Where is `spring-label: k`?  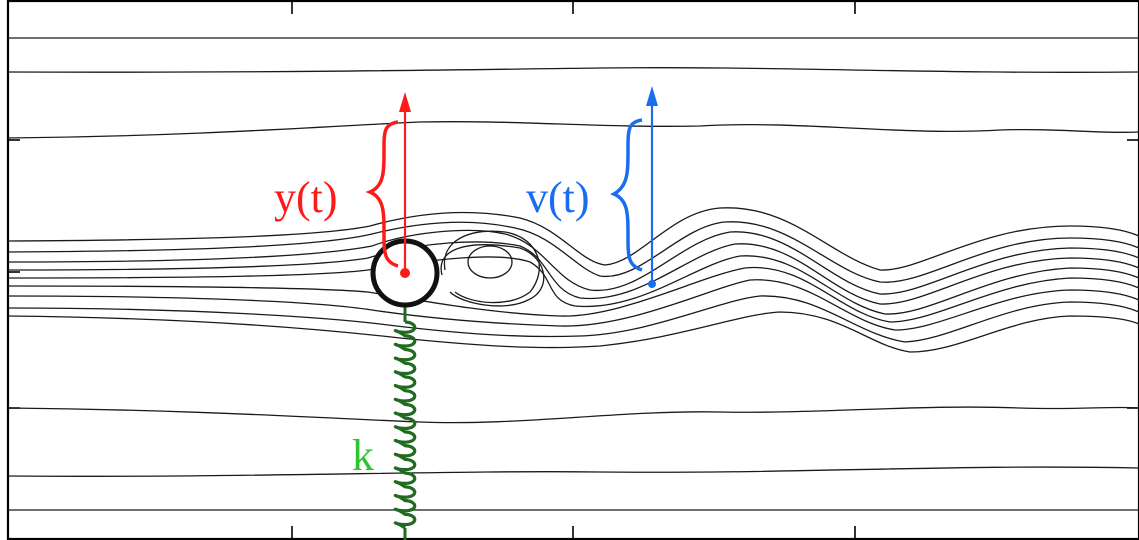 spring-label: k is located at coordinates (363, 455).